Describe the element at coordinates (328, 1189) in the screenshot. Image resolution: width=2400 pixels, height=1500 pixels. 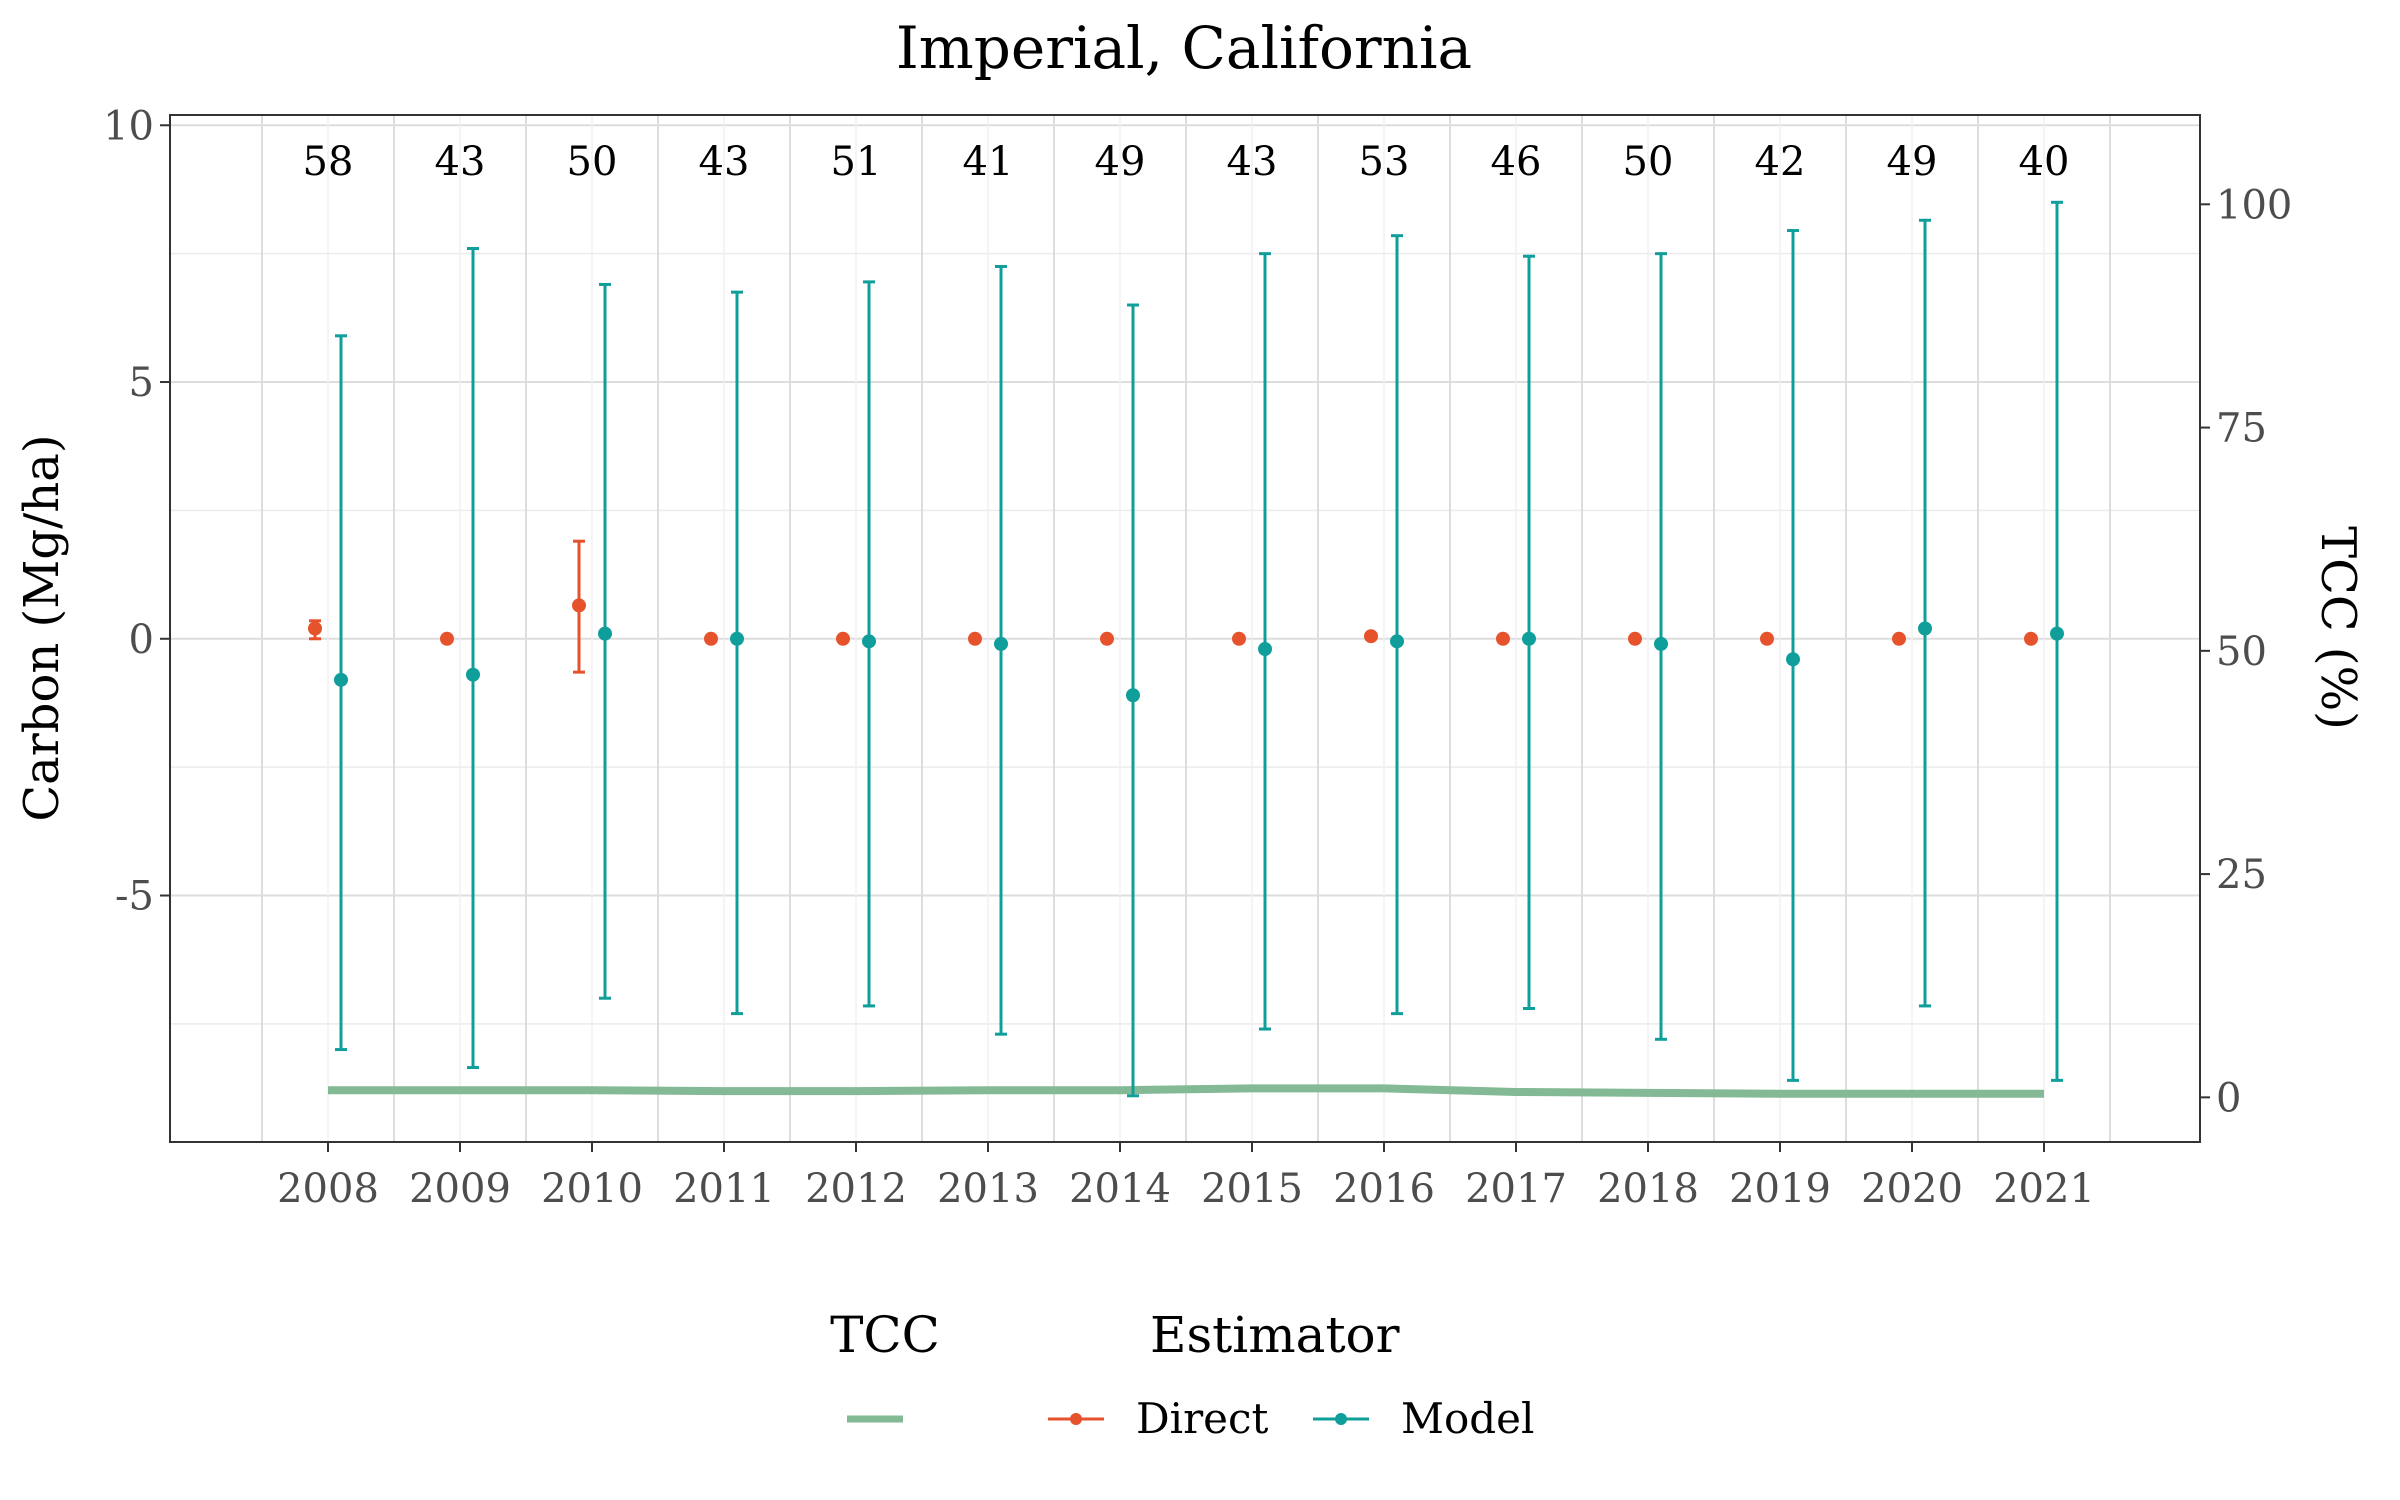
I see `x-axis-tick-label: 2008` at that location.